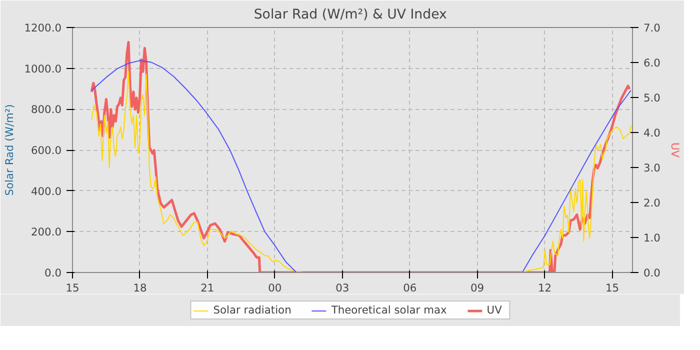 This screenshot has width=700, height=350. What do you see at coordinates (43, 28) in the screenshot?
I see `y-tick-label: 1200.0` at bounding box center [43, 28].